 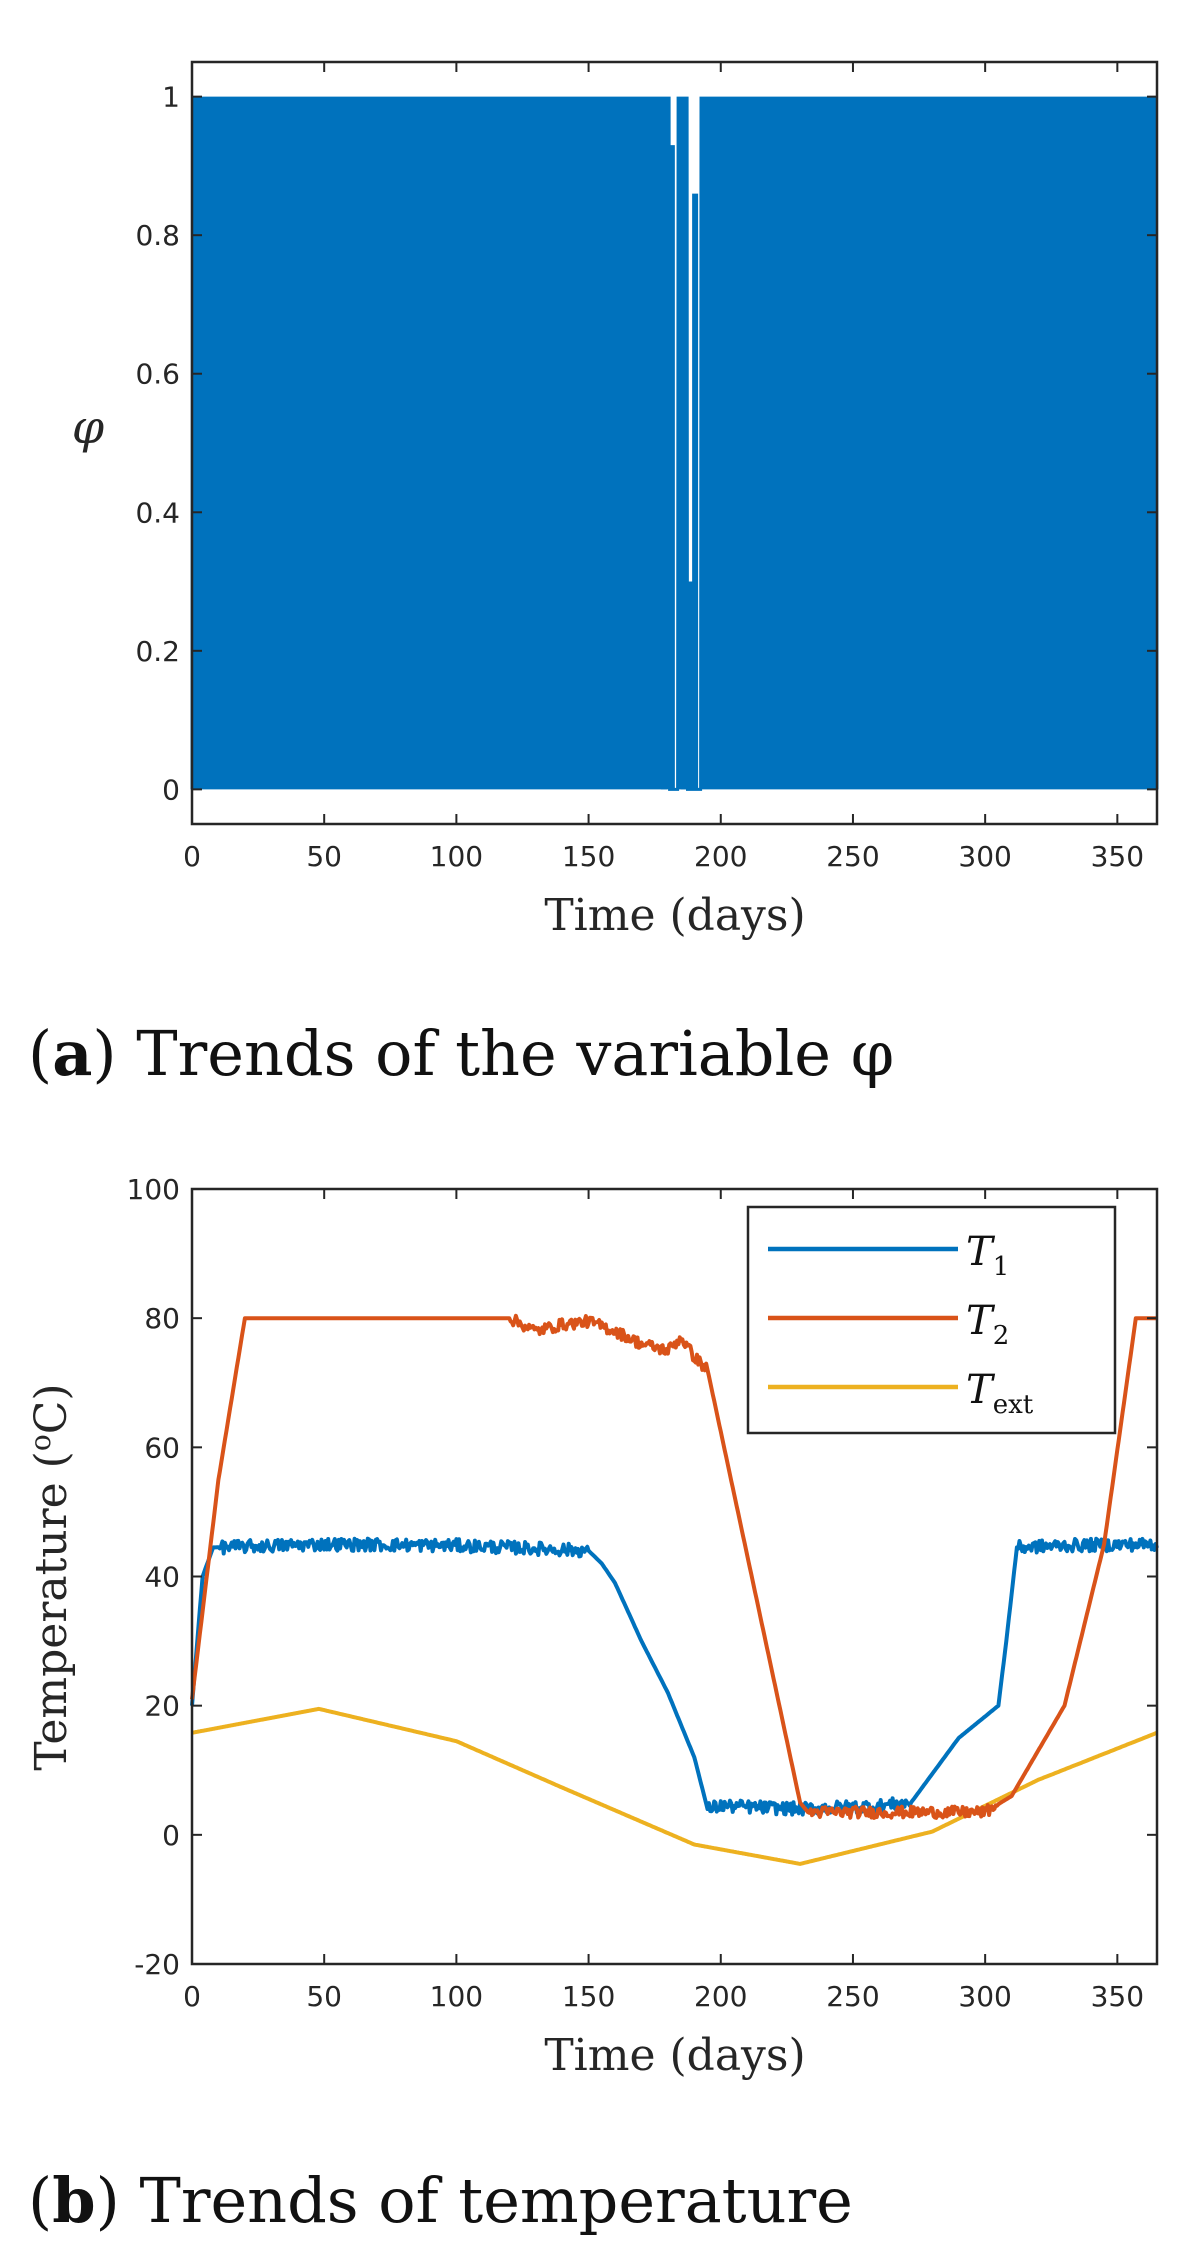 What do you see at coordinates (157, 1964) in the screenshot?
I see `y-tick-label: -20` at bounding box center [157, 1964].